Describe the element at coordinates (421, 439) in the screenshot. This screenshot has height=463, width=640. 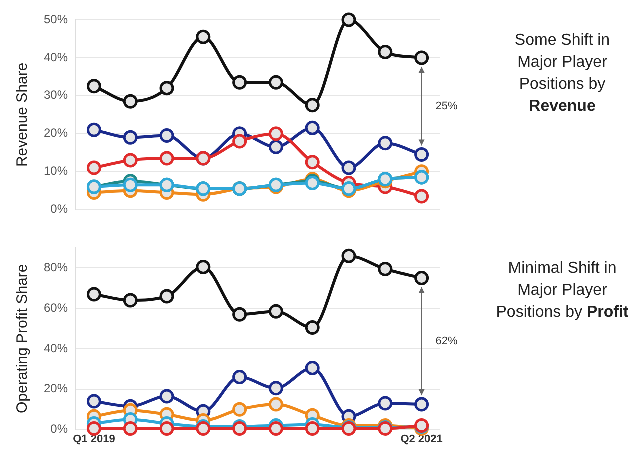
I see `x-tick-label: Q2 2021` at that location.